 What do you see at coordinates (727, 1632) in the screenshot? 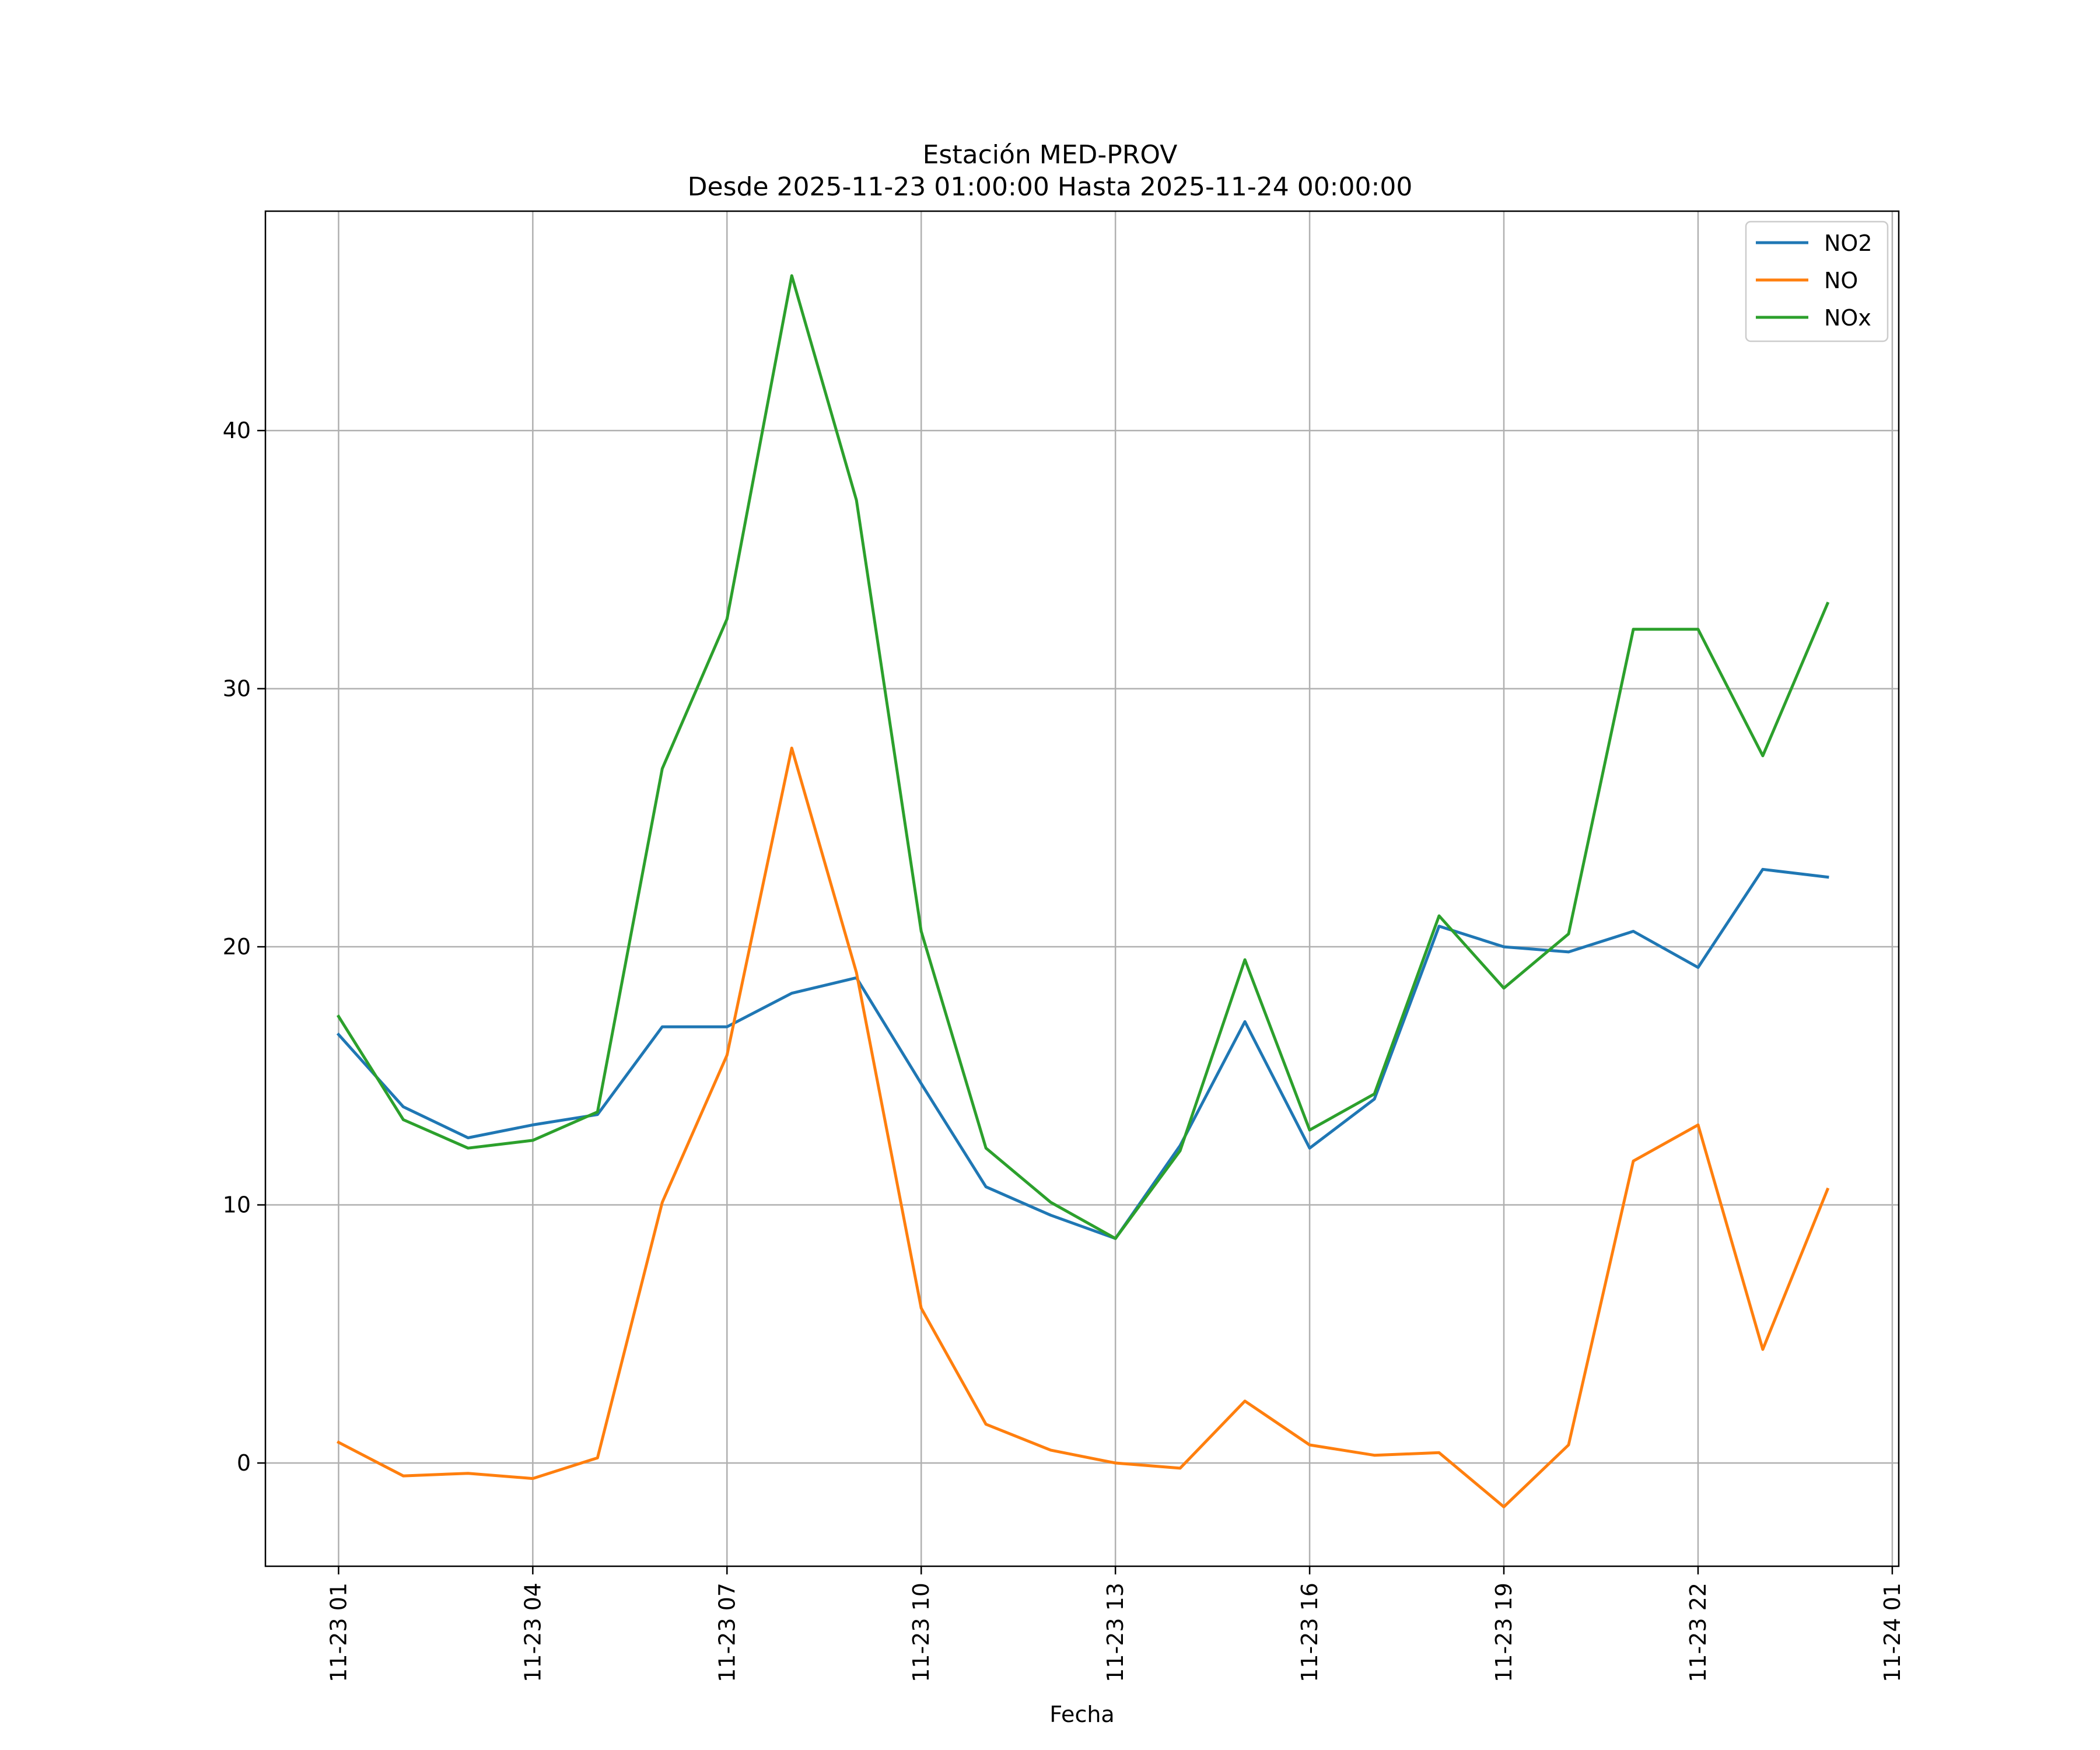
I see `x-tick-label: 11-23 07` at bounding box center [727, 1632].